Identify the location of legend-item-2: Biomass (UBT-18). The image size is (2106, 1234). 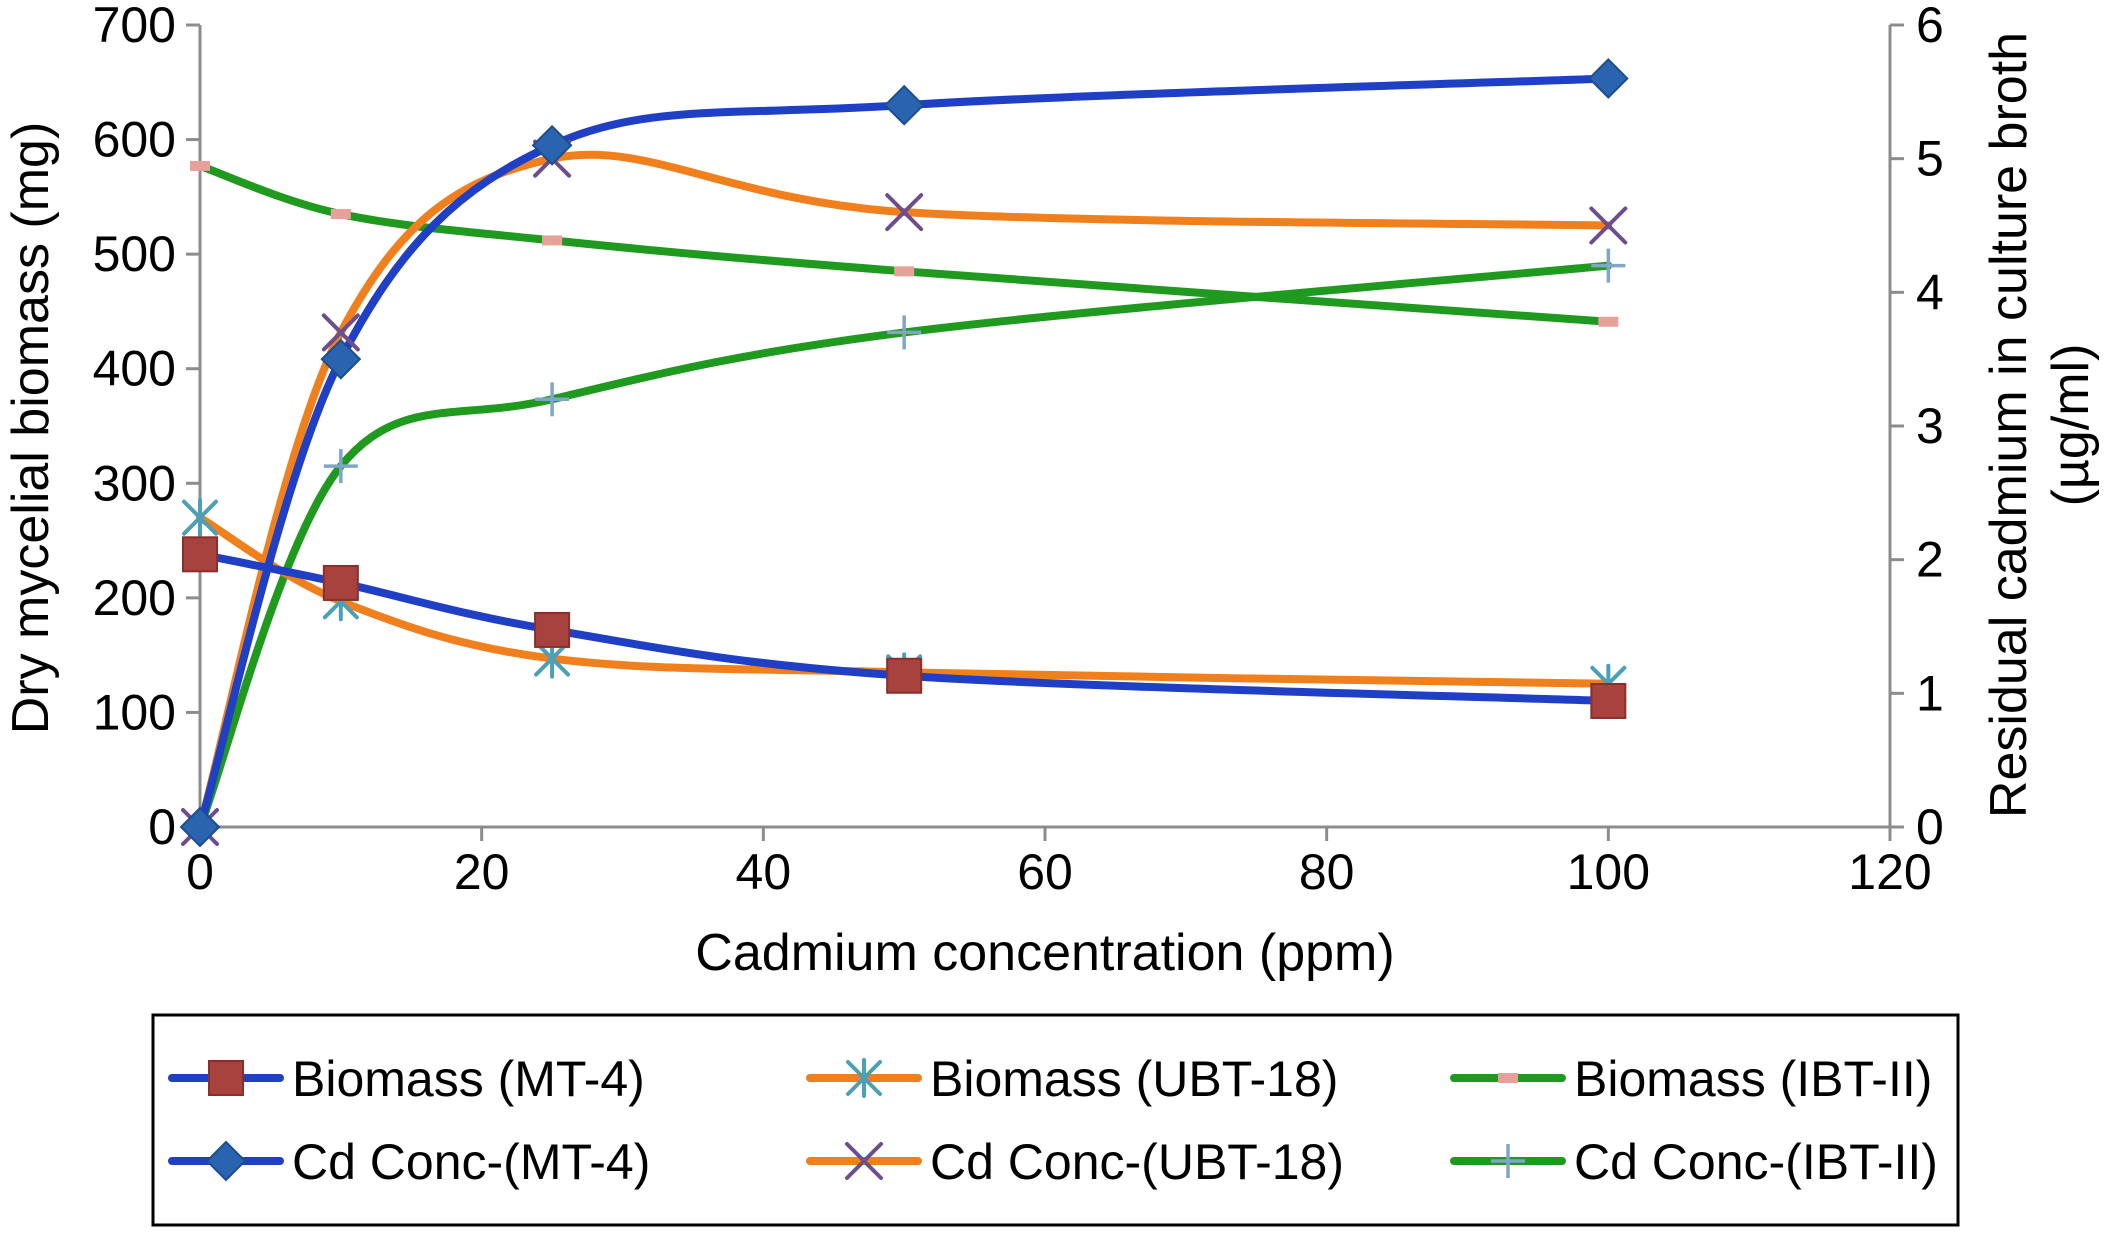
(1072, 1079).